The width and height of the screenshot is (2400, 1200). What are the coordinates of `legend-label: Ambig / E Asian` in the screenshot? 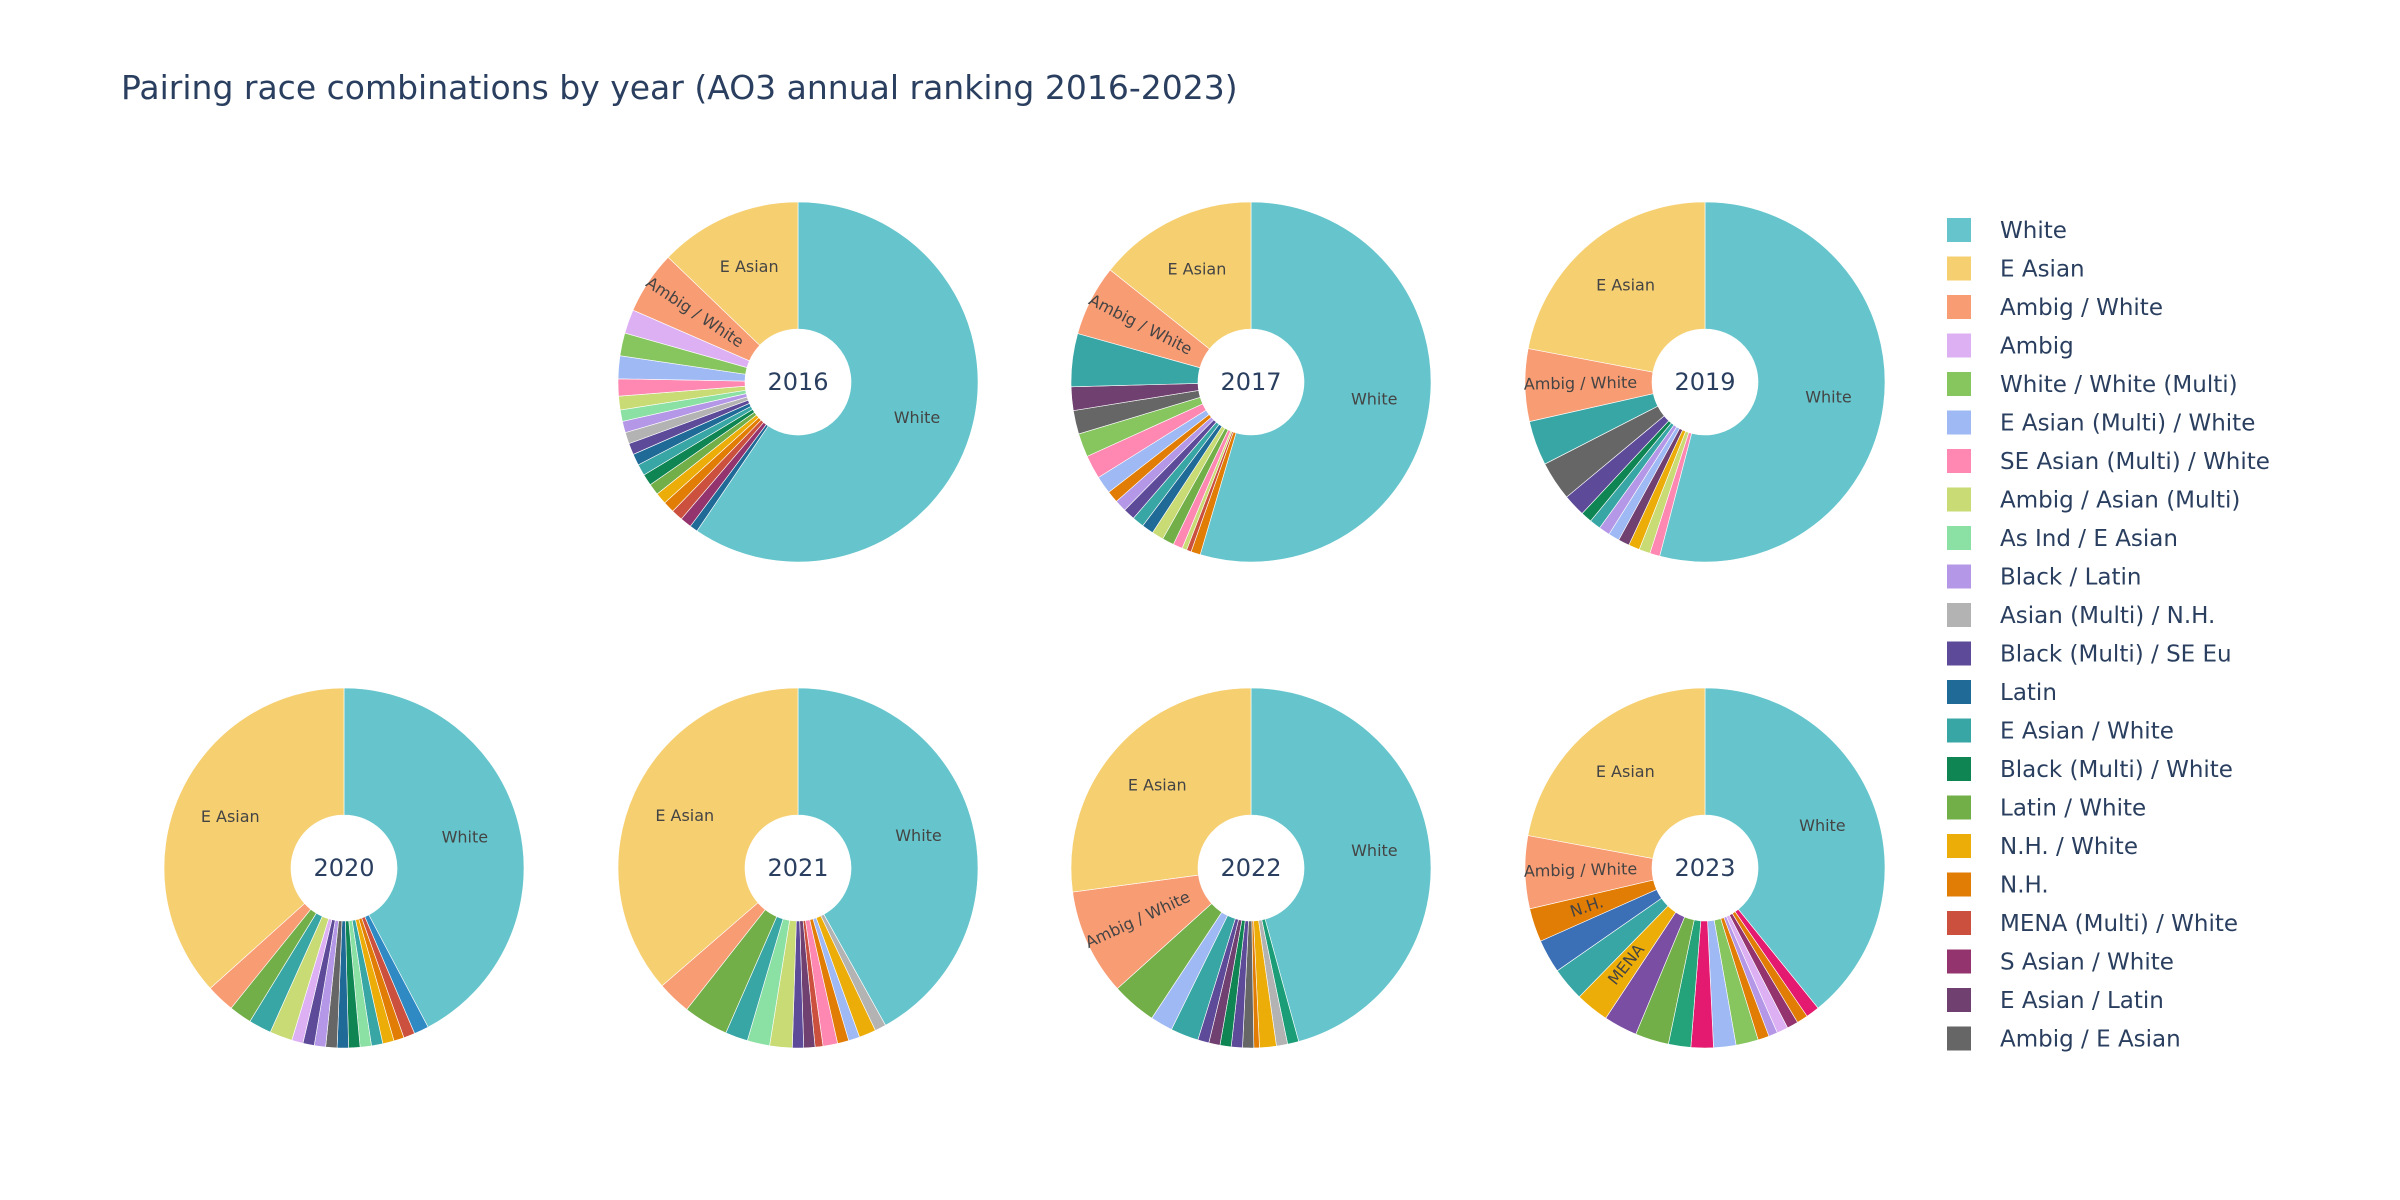 It's located at (2090, 1040).